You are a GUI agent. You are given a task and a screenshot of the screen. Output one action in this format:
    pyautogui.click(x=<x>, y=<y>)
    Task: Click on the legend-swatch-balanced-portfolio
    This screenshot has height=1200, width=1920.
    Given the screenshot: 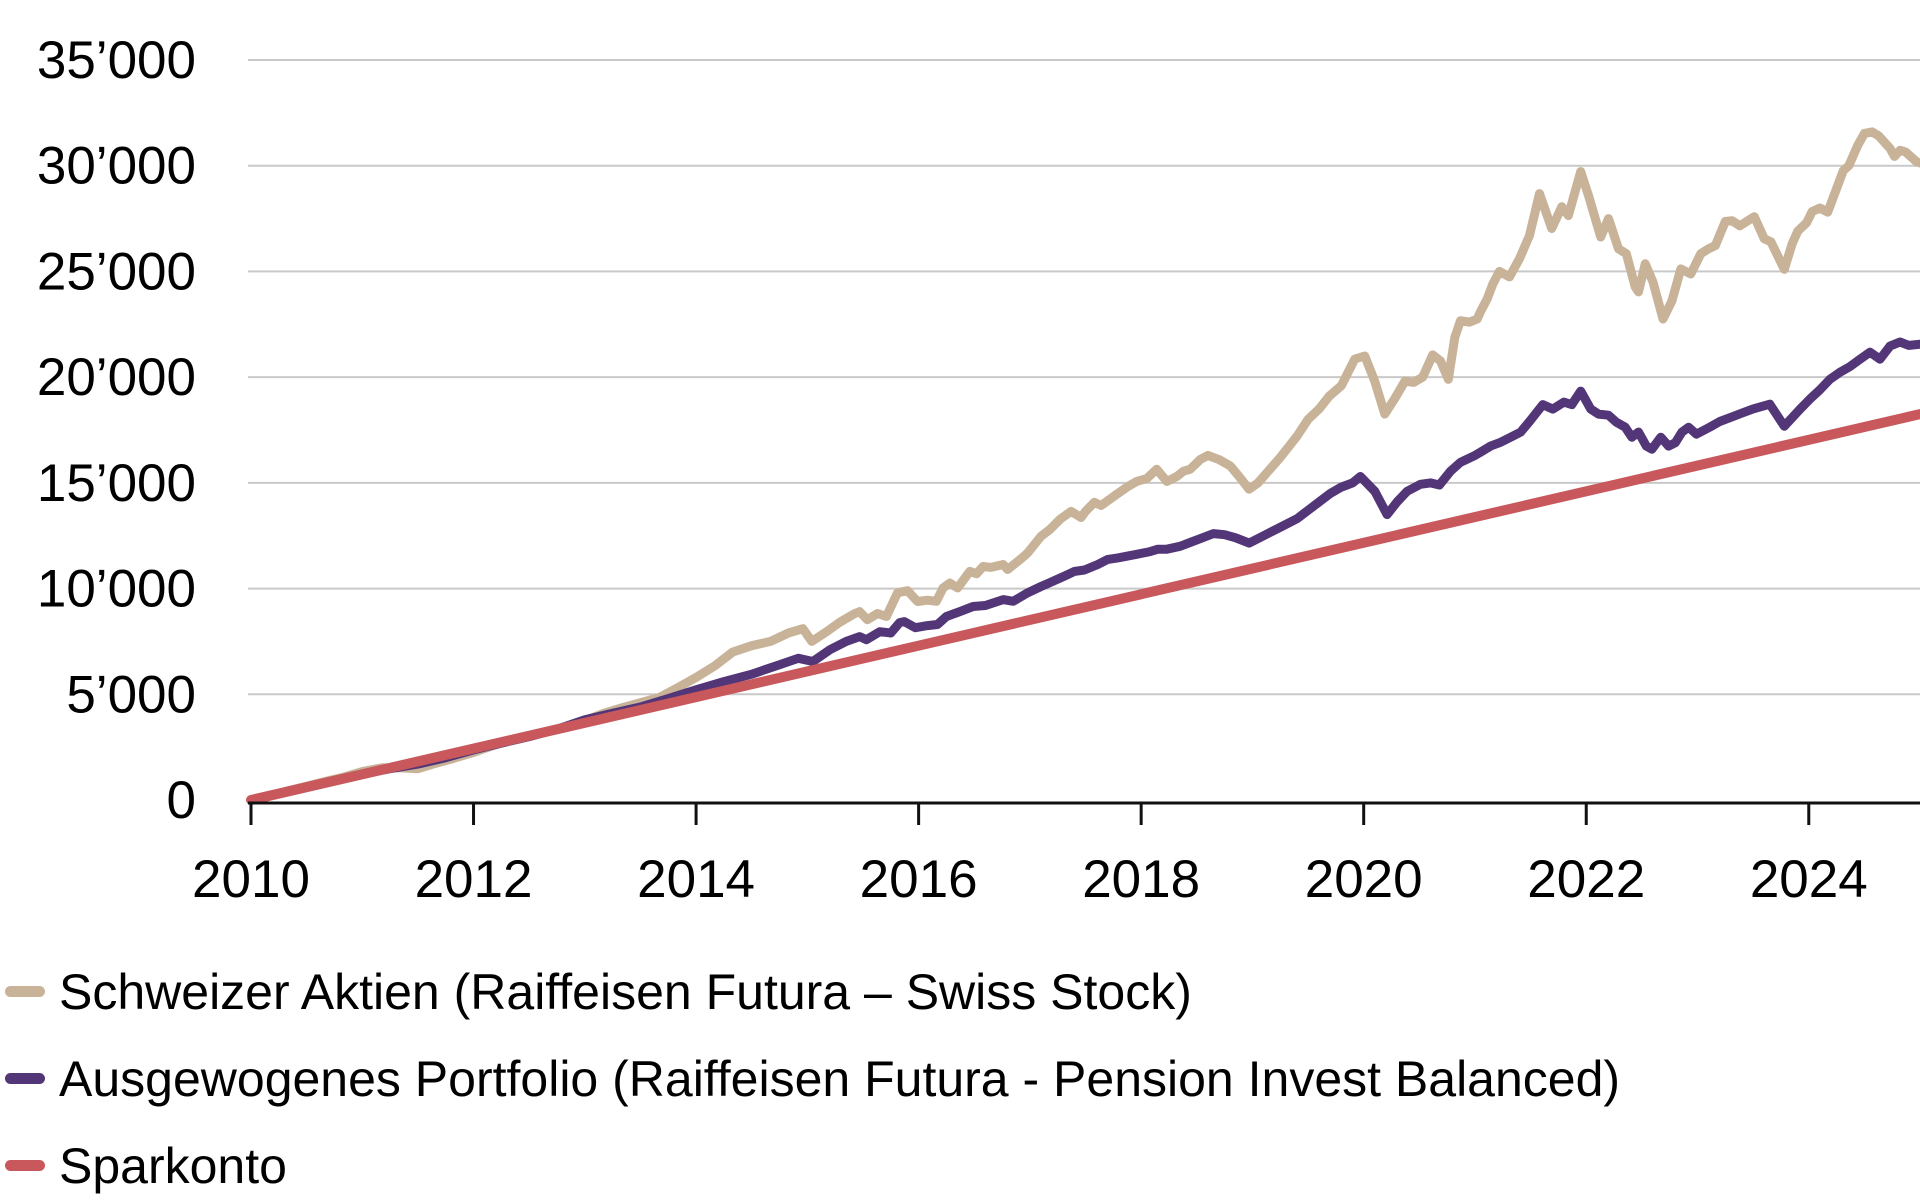 What is the action you would take?
    pyautogui.click(x=25, y=1078)
    